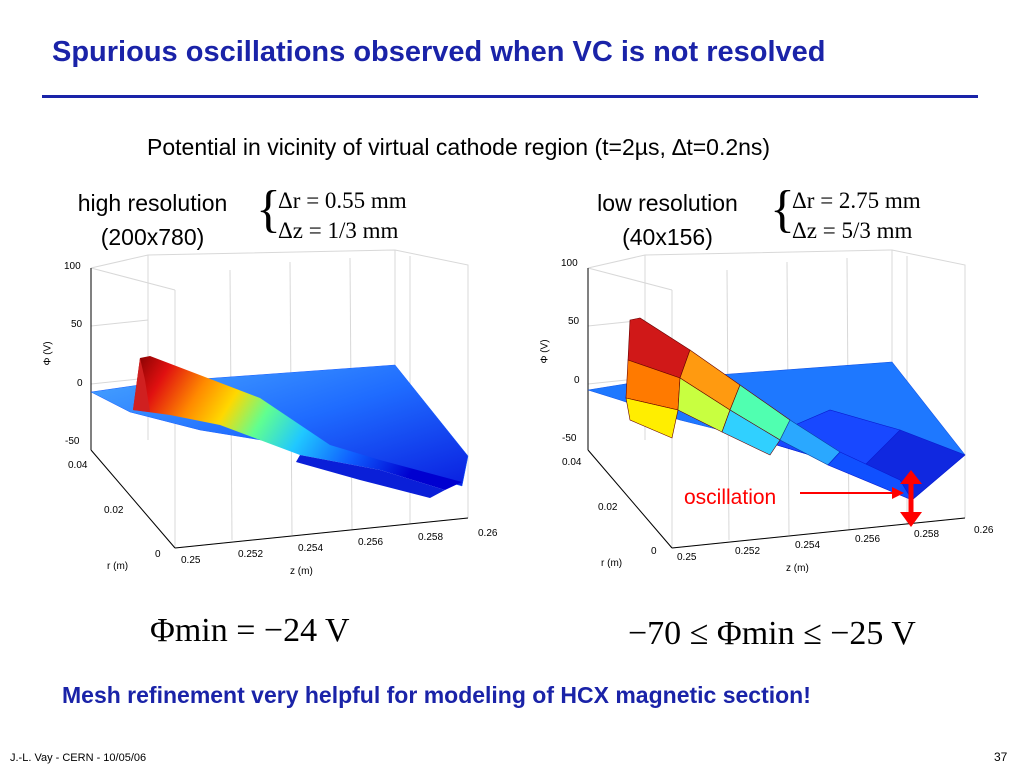 This screenshot has width=1024, height=768. What do you see at coordinates (984, 530) in the screenshot?
I see `right-ztick-026: 0.26` at bounding box center [984, 530].